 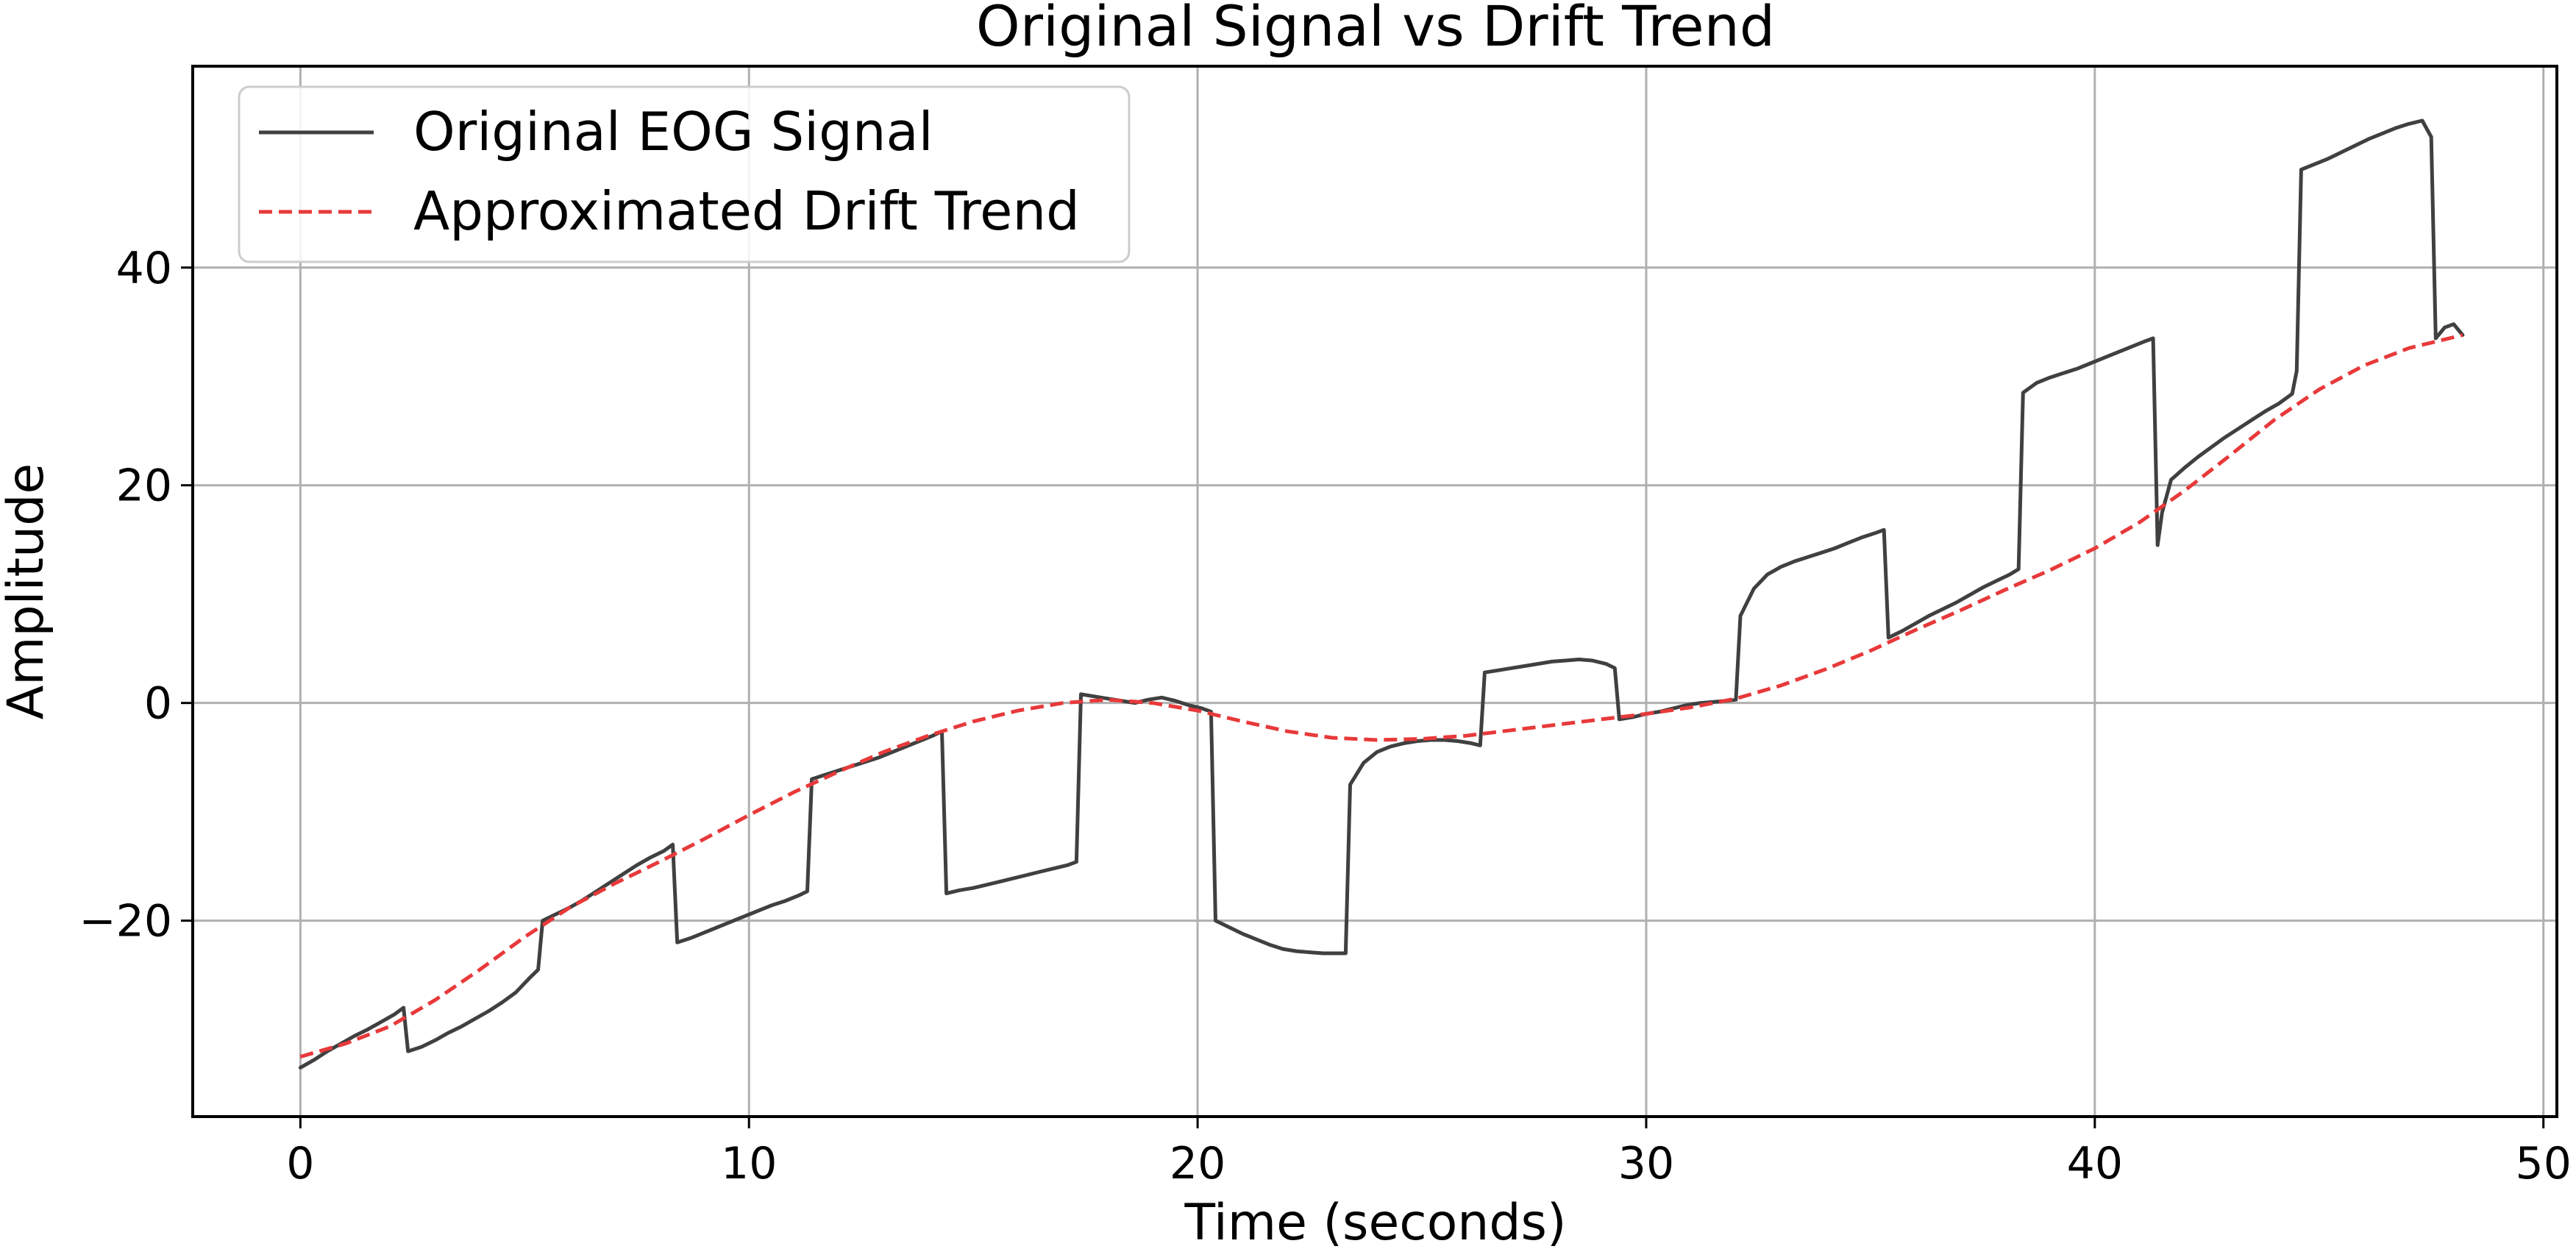 What do you see at coordinates (673, 132) in the screenshot?
I see `legend-label-original-eog-signal: Original EOG Signal` at bounding box center [673, 132].